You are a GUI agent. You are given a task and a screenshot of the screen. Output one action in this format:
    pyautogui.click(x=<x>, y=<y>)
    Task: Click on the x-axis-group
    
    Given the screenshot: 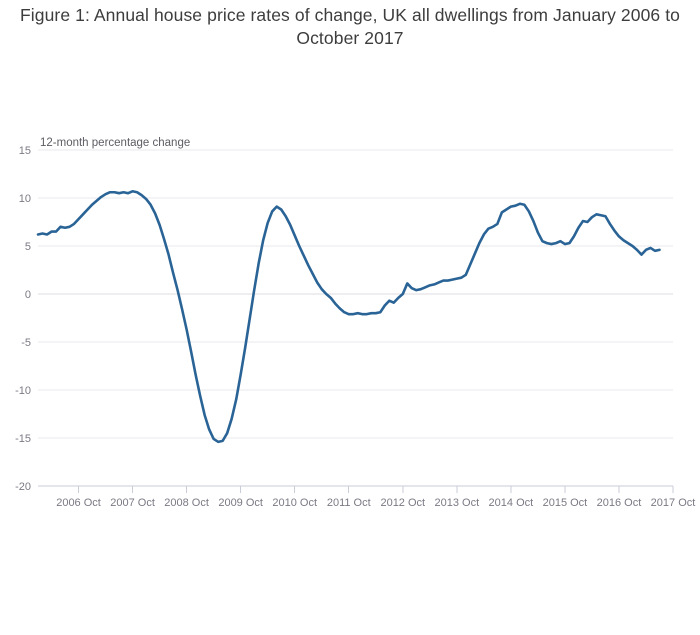 What is the action you would take?
    pyautogui.click(x=356, y=489)
    